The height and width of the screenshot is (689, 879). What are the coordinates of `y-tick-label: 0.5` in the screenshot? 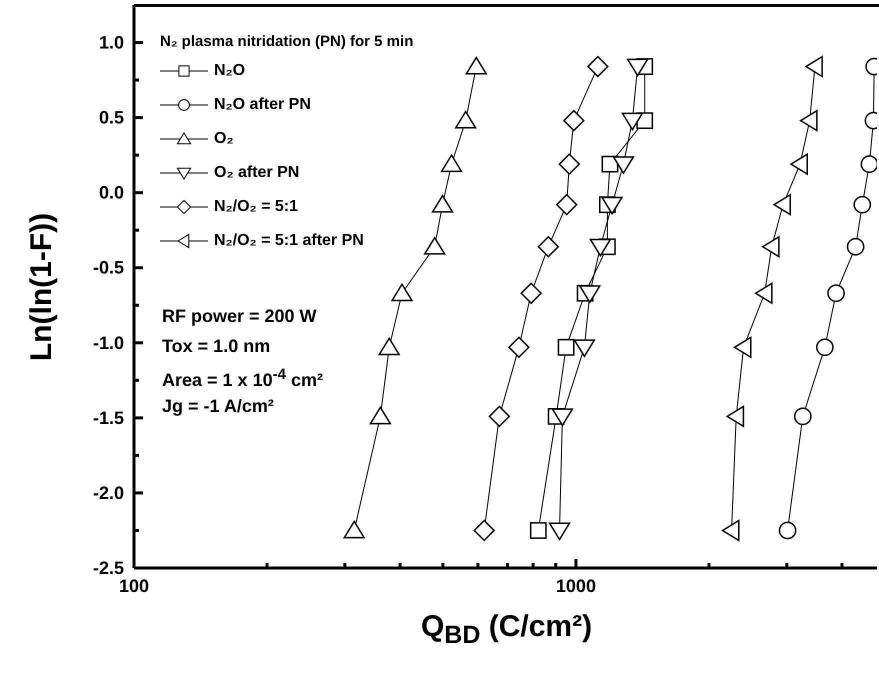 It's located at (111, 118).